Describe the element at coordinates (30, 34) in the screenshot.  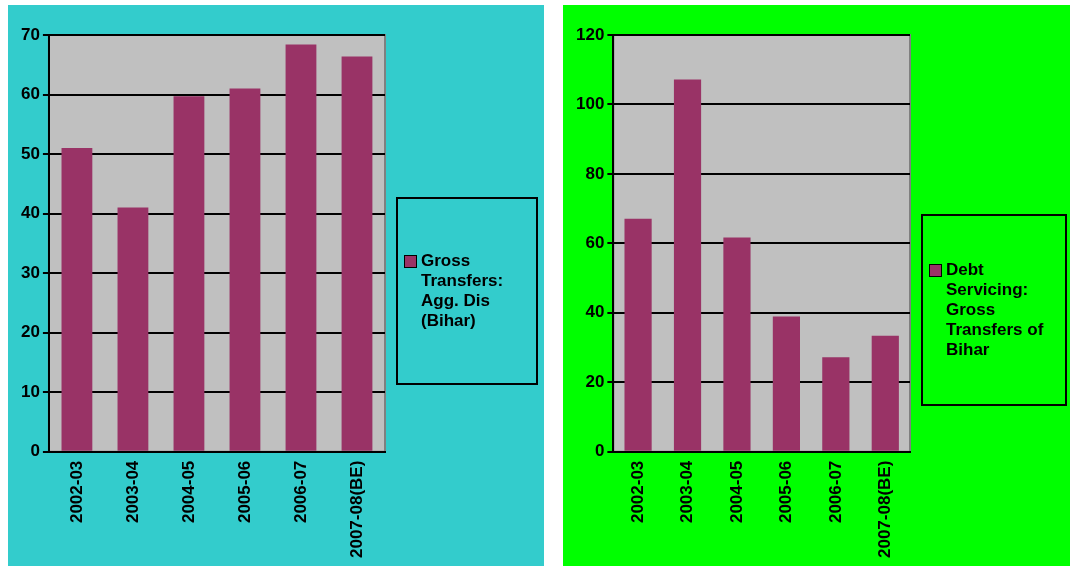
I see `y-tick-label: 70` at that location.